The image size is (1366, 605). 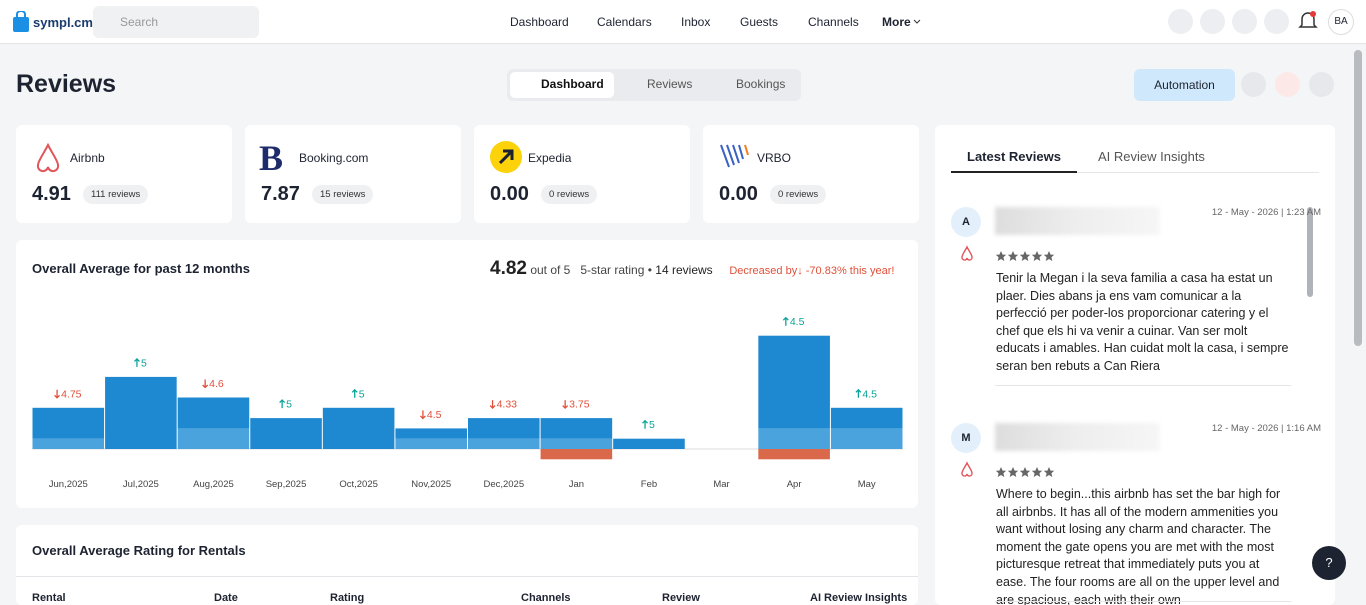 What do you see at coordinates (794, 484) in the screenshot?
I see `x-tick-label: Apr` at bounding box center [794, 484].